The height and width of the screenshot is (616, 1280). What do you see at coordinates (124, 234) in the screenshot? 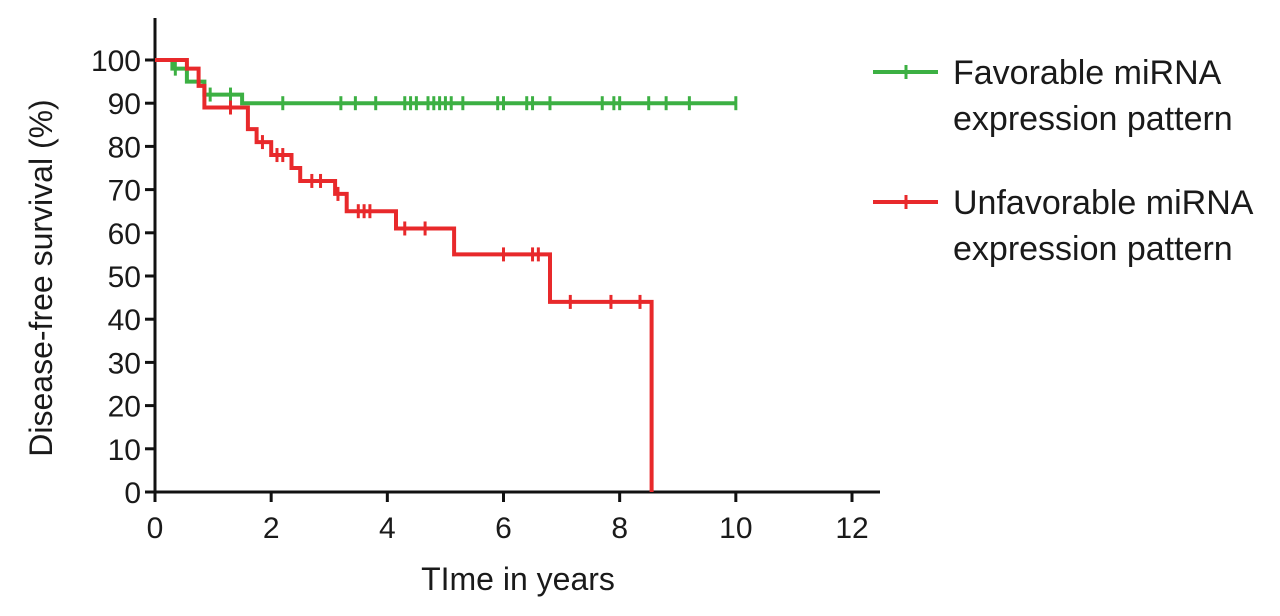
I see `y-tick-label: 60` at bounding box center [124, 234].